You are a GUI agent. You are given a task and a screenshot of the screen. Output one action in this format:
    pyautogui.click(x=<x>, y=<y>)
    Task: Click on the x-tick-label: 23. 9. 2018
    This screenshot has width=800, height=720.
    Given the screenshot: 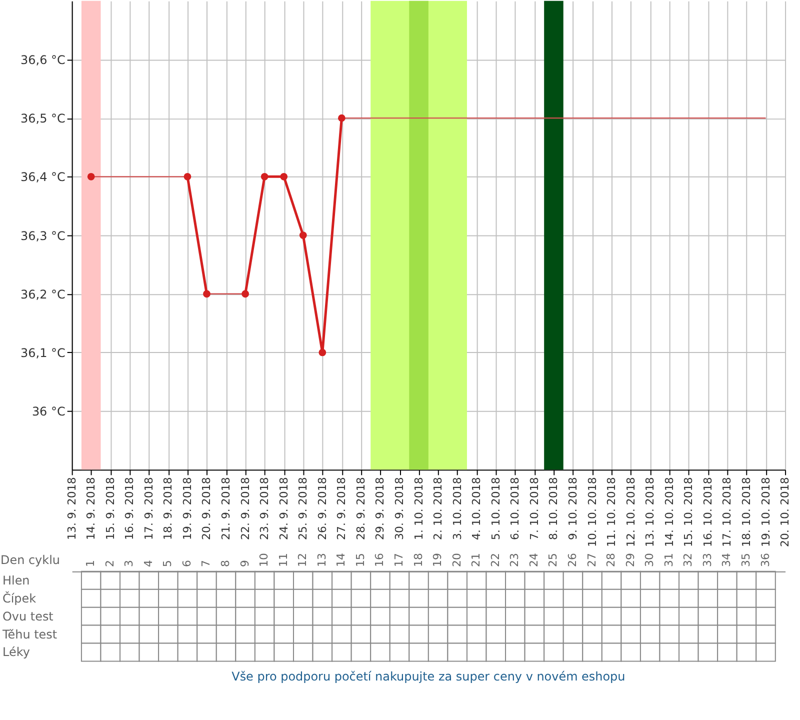 What is the action you would take?
    pyautogui.click(x=265, y=508)
    